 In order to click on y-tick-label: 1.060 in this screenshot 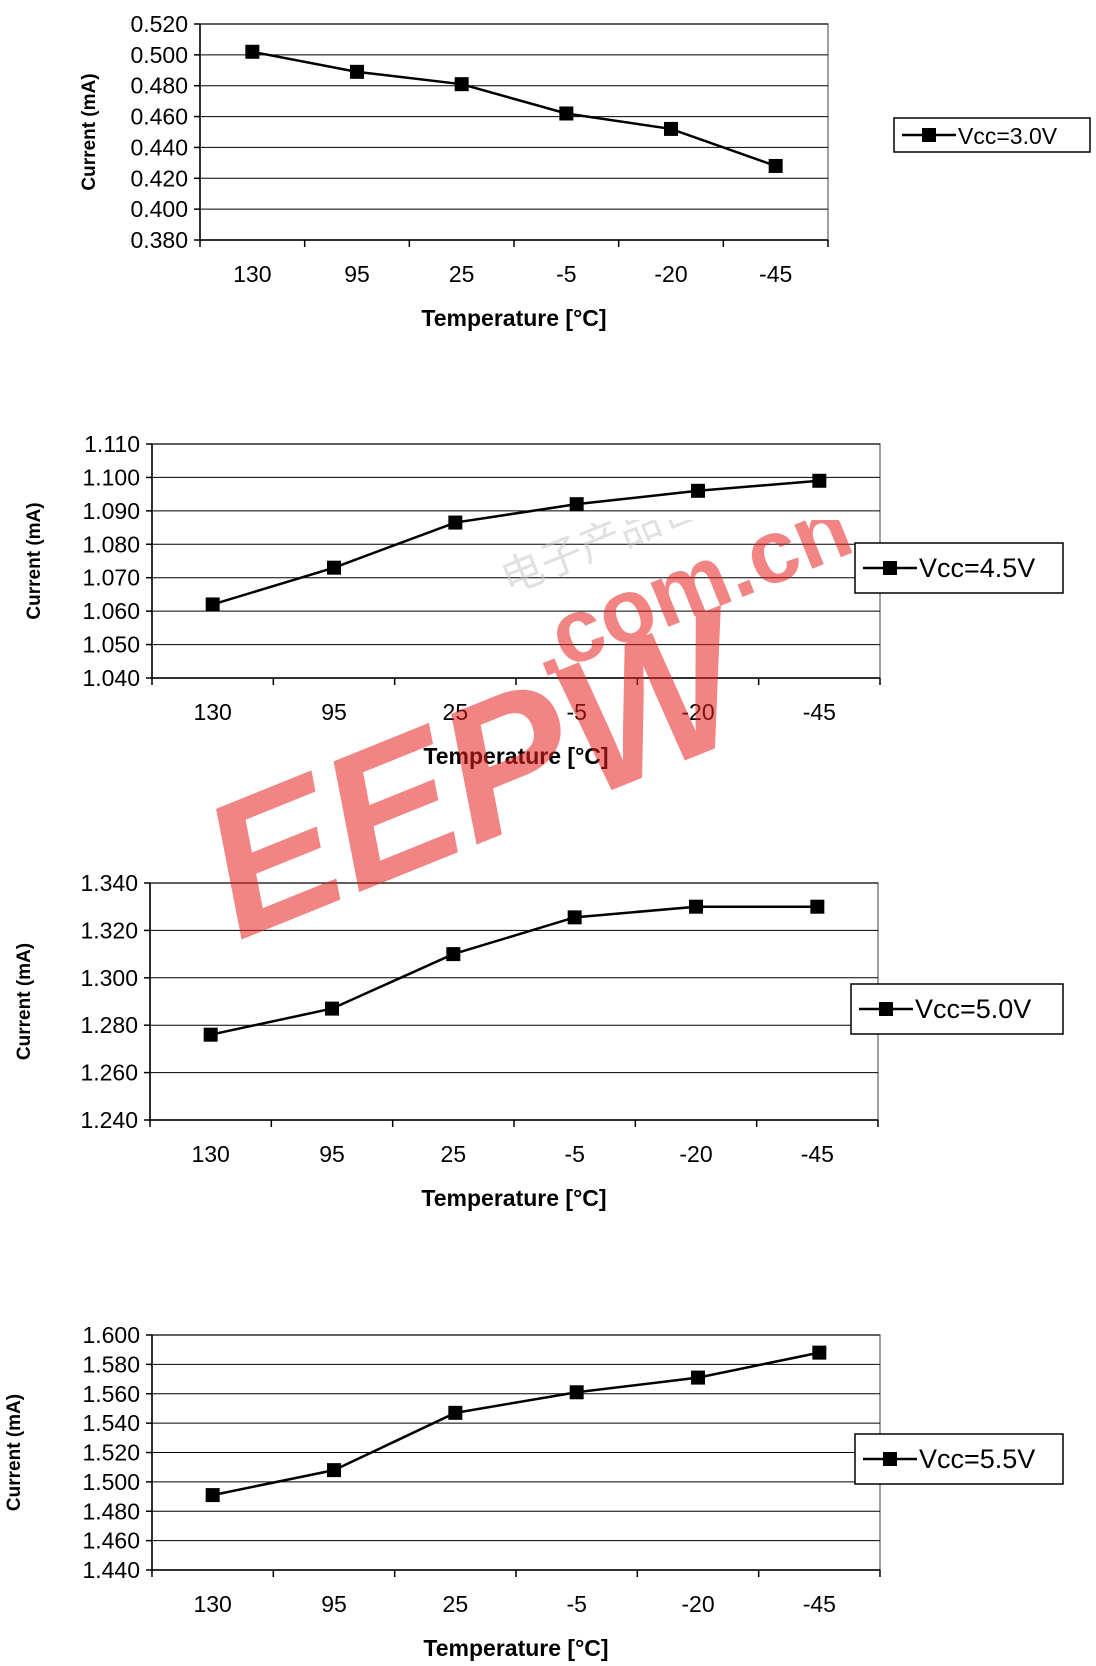, I will do `click(111, 611)`.